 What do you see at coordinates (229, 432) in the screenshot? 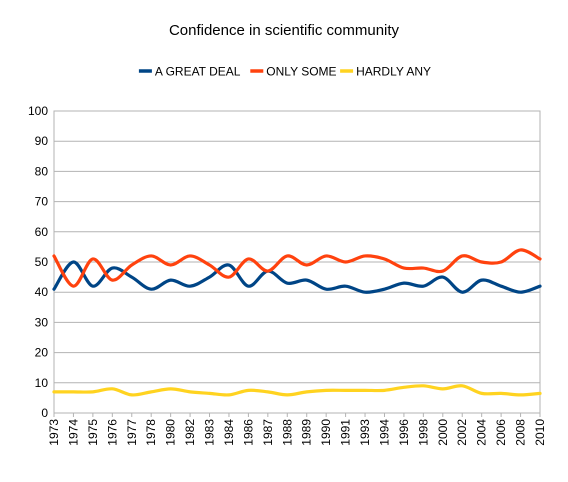
I see `x-tick-label: 1984` at bounding box center [229, 432].